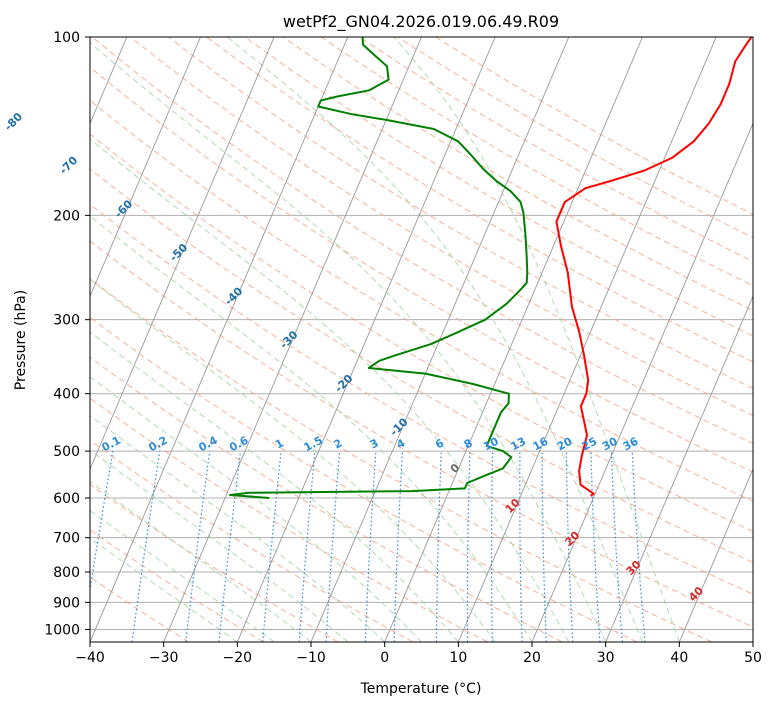 The height and width of the screenshot is (708, 775). Describe the element at coordinates (238, 658) in the screenshot. I see `x-tick-label: −20` at that location.